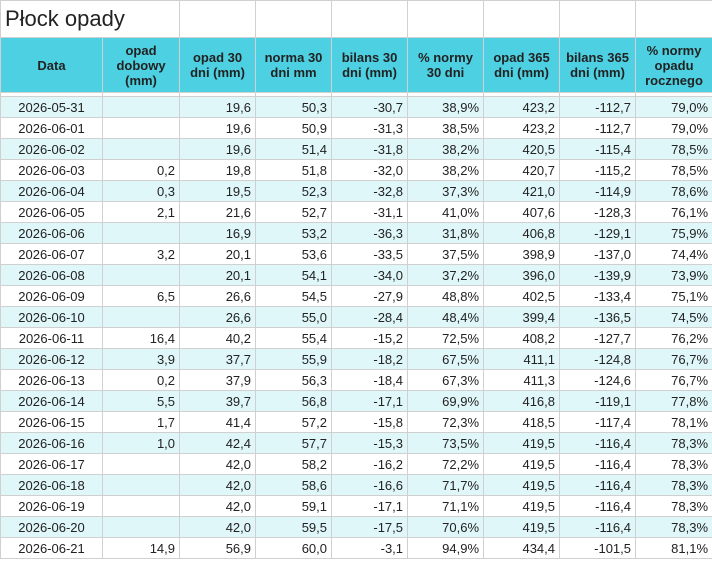  Describe the element at coordinates (598, 548) in the screenshot. I see `value-cell: -101,5` at that location.